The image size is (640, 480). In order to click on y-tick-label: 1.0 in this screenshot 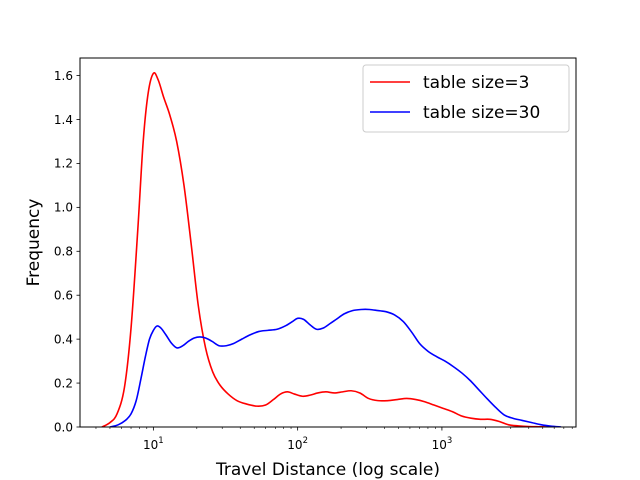, I will do `click(63, 208)`.